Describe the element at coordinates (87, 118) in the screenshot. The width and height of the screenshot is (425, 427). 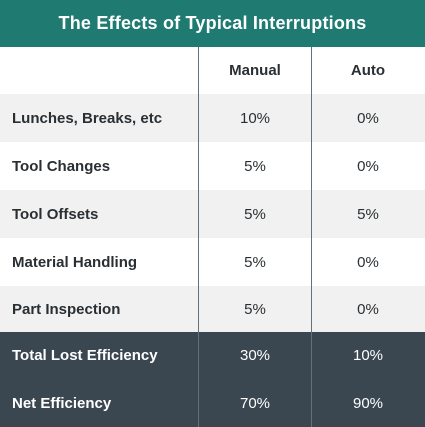
I see `row-label: Lunches, Breaks, etc` at that location.